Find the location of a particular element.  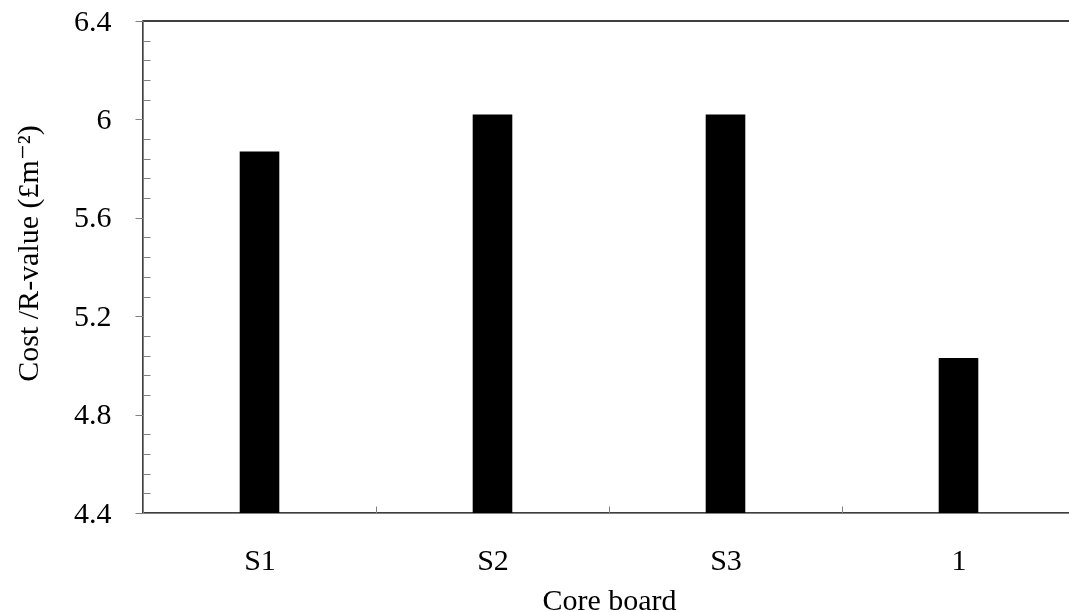

x-tick-label: S2 is located at coordinates (493, 559).